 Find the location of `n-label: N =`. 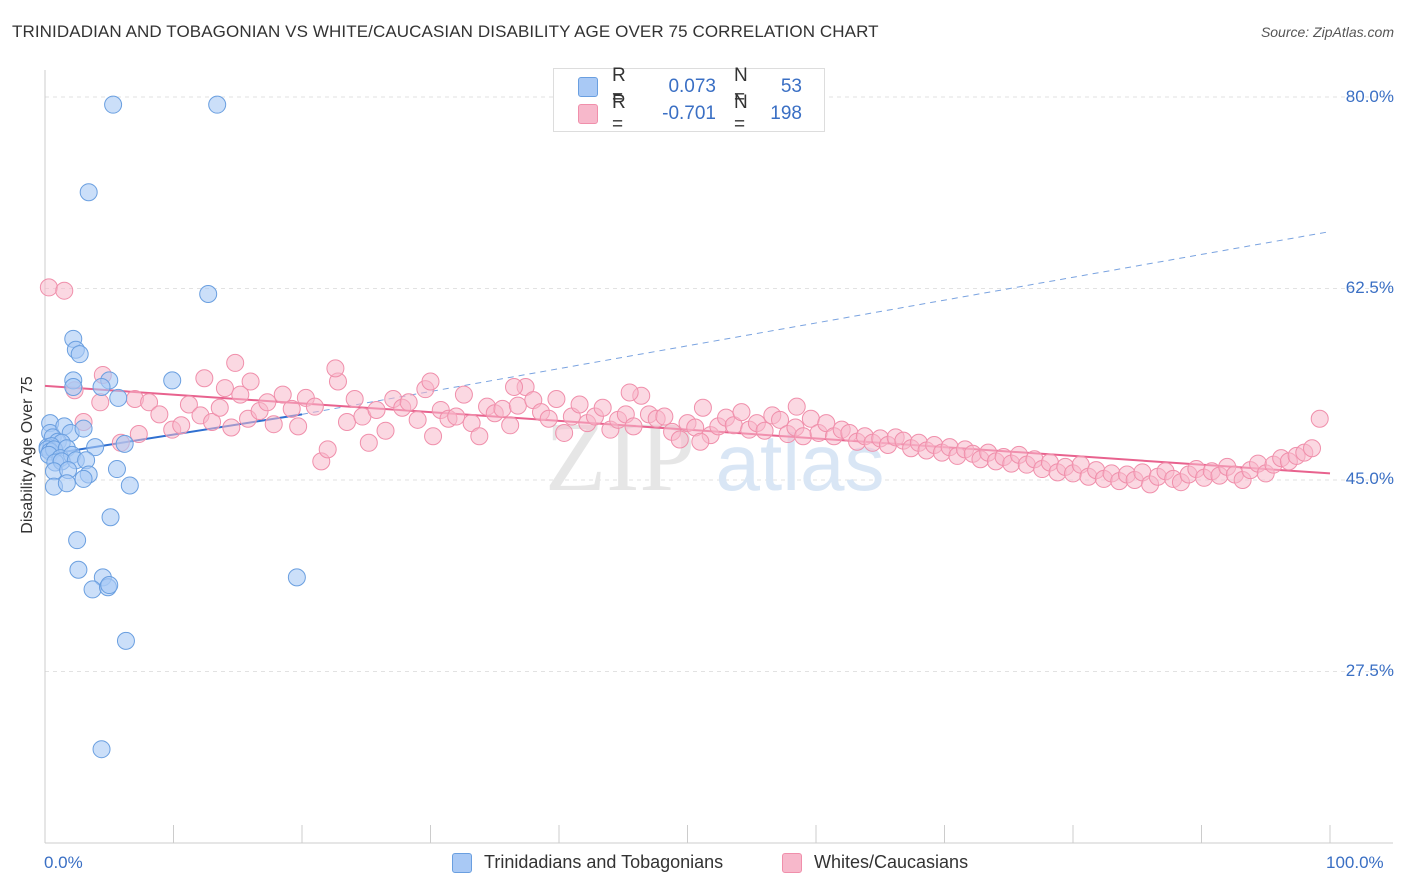

n-label: N = is located at coordinates (741, 113).